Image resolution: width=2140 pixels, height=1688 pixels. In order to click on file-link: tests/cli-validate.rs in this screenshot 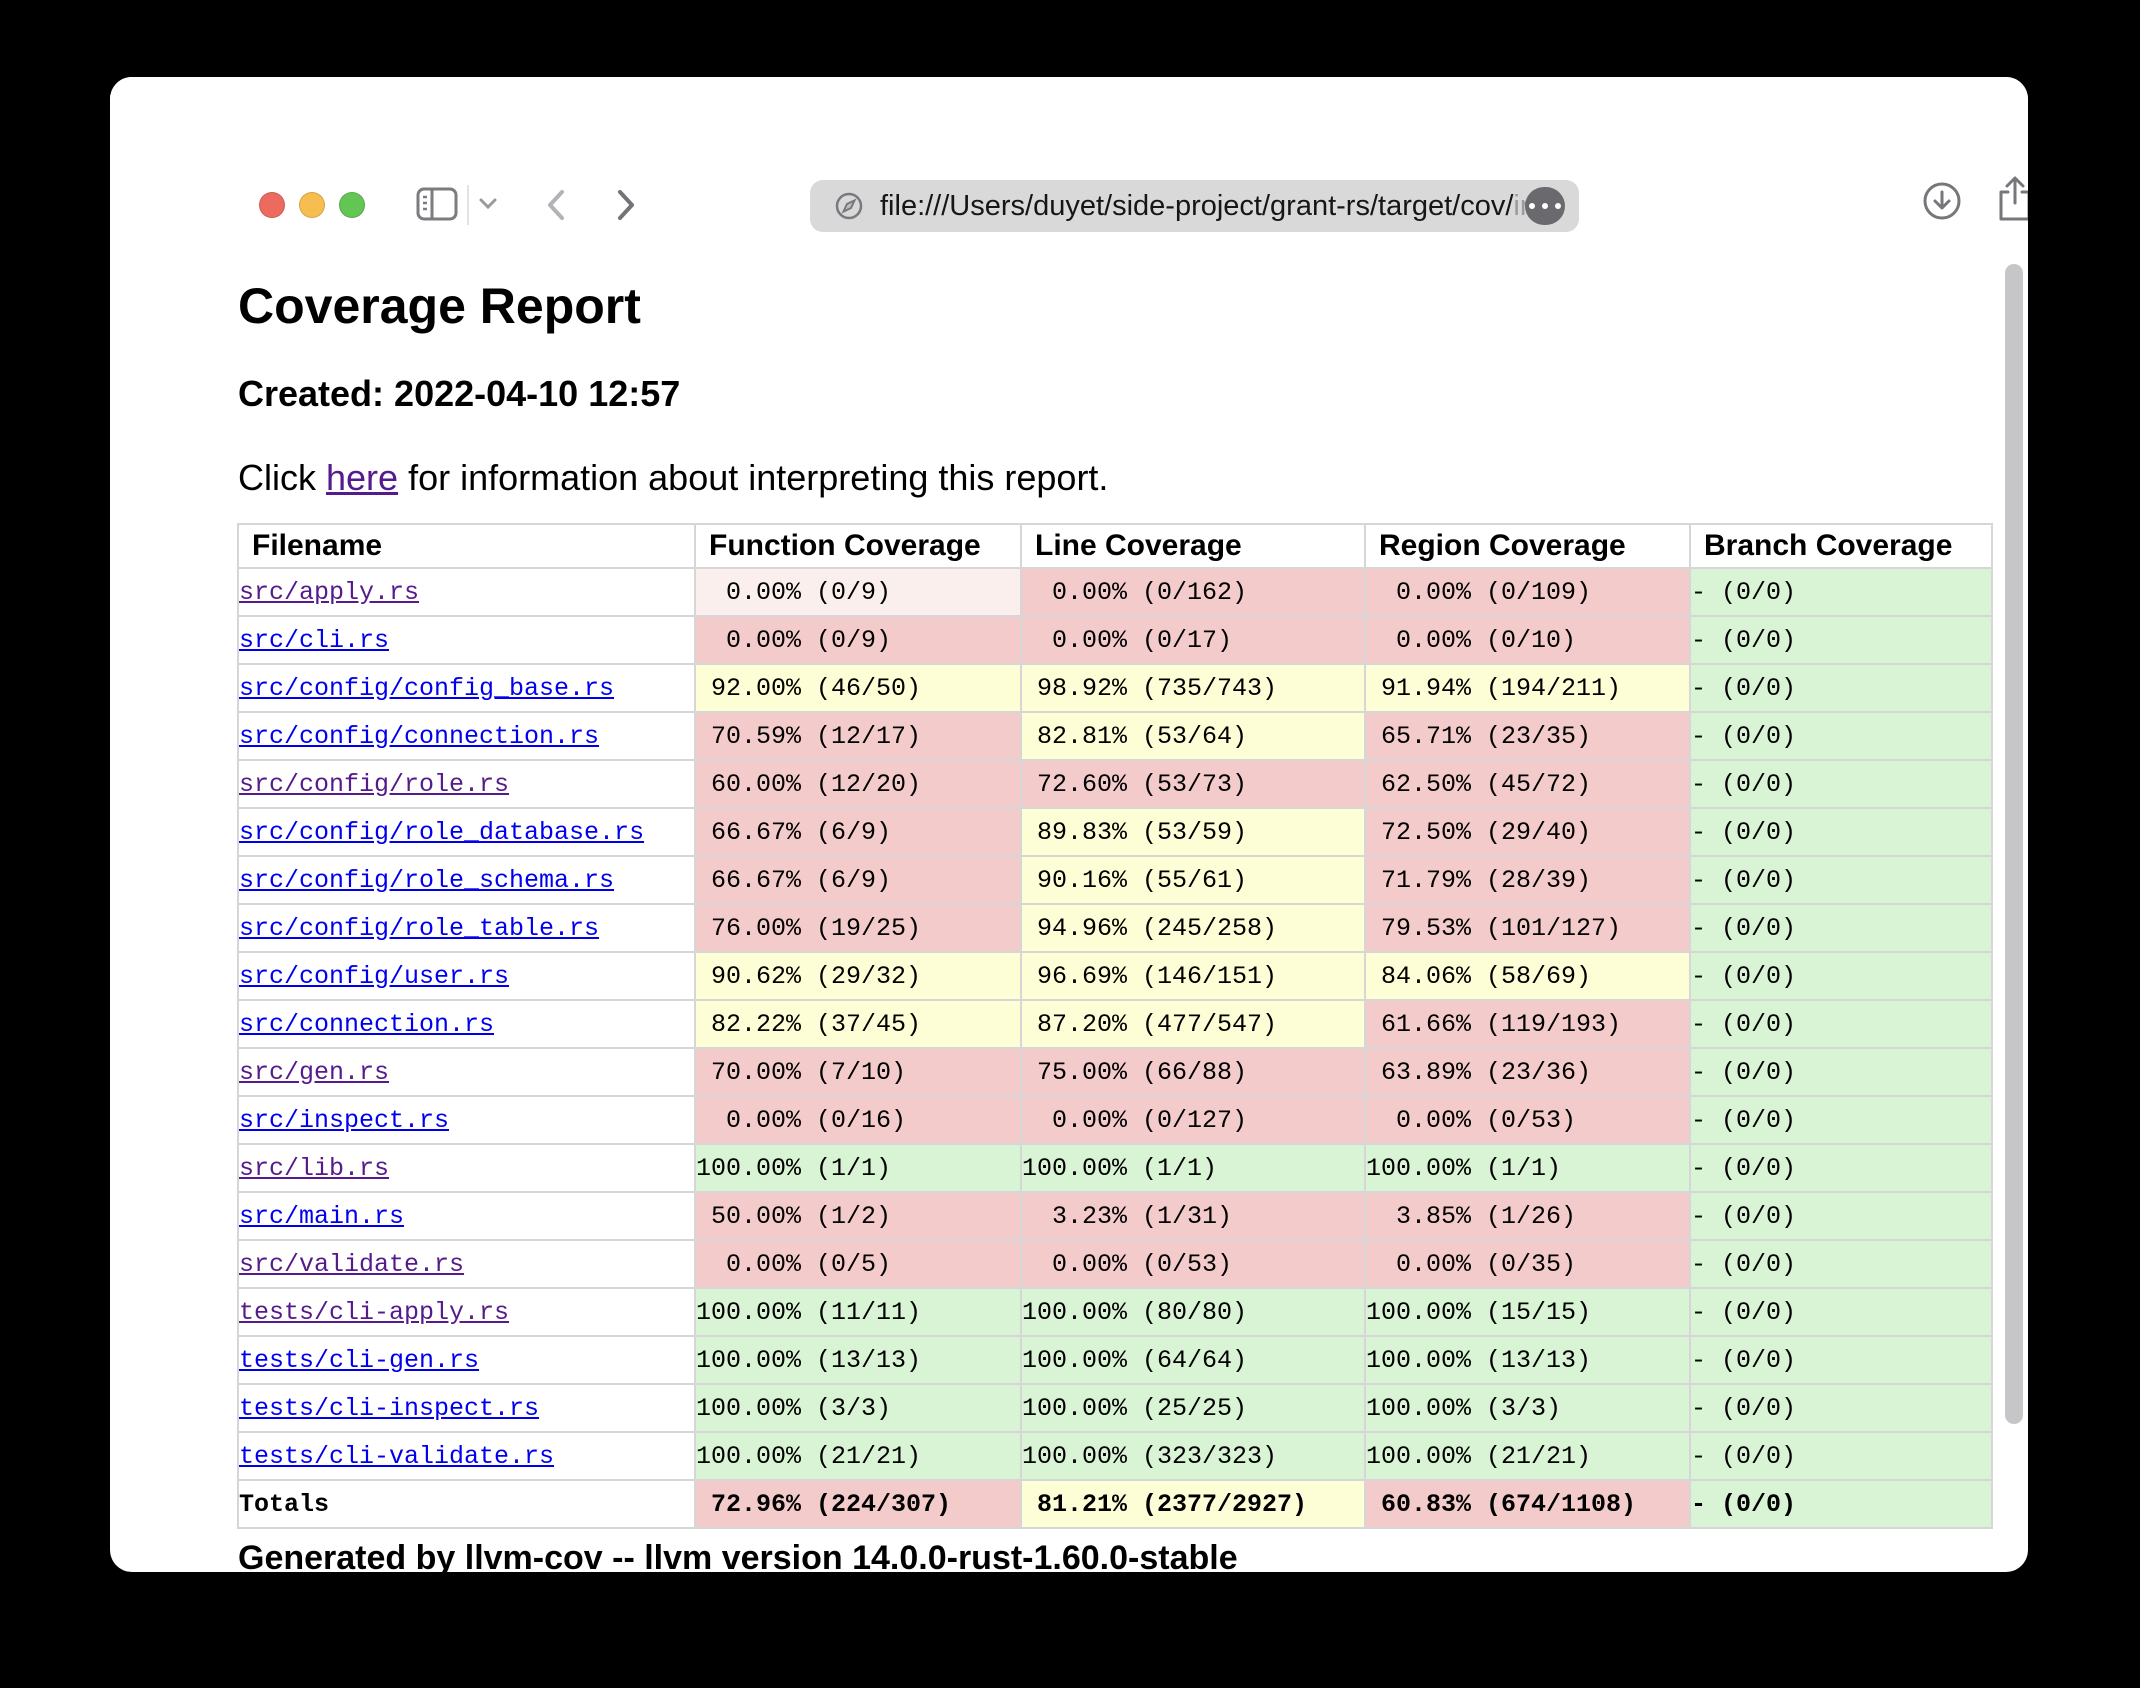, I will do `click(397, 1456)`.